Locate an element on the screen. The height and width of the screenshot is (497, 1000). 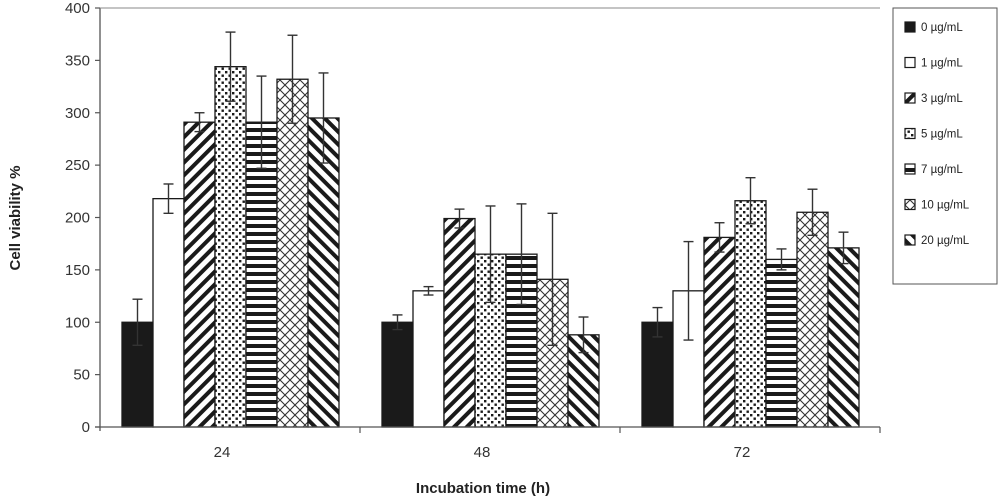
legend-label-5: 10 µg/mL is located at coordinates (945, 206).